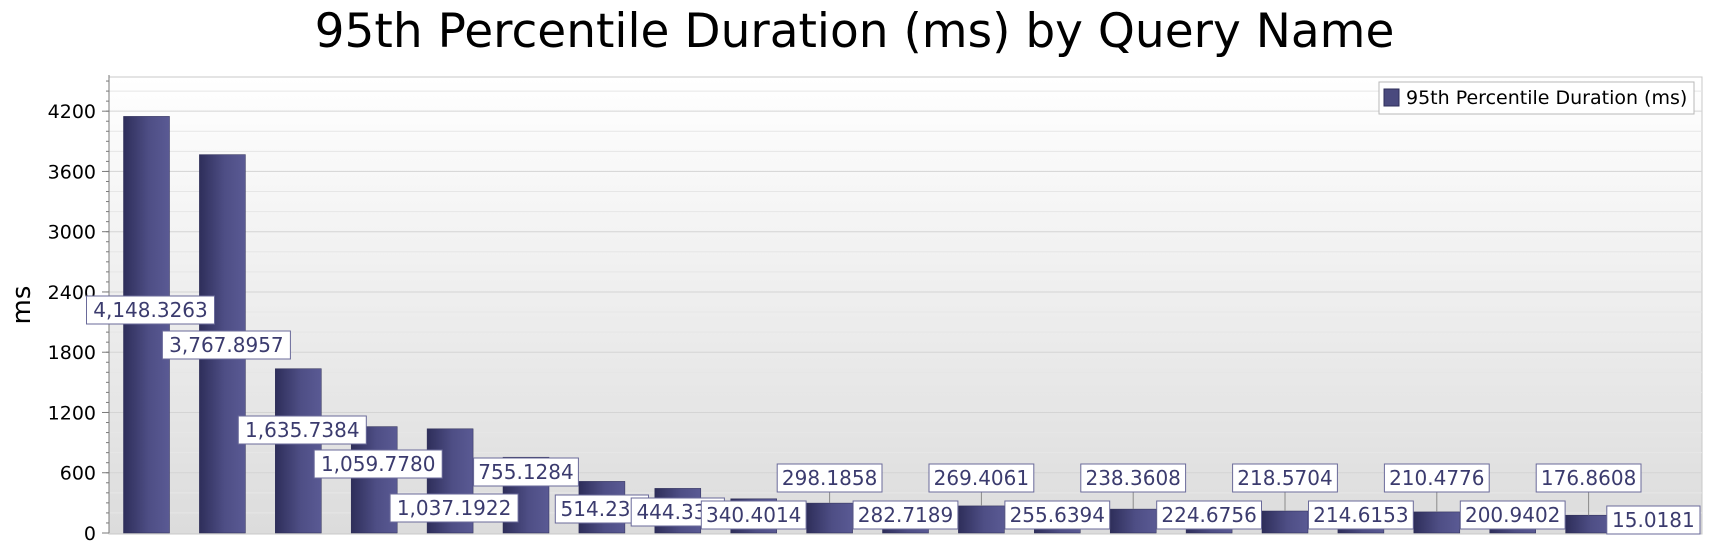 The width and height of the screenshot is (1709, 544). What do you see at coordinates (1546, 98) in the screenshot?
I see `legend-label: 95th Percentile Duration (ms)` at bounding box center [1546, 98].